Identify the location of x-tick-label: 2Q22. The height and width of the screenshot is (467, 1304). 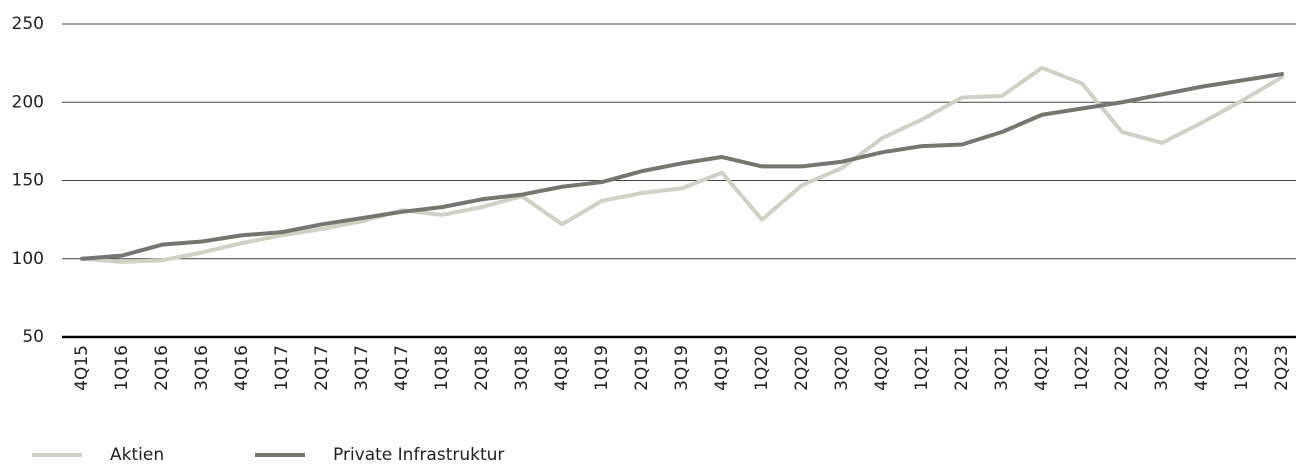
(1122, 368).